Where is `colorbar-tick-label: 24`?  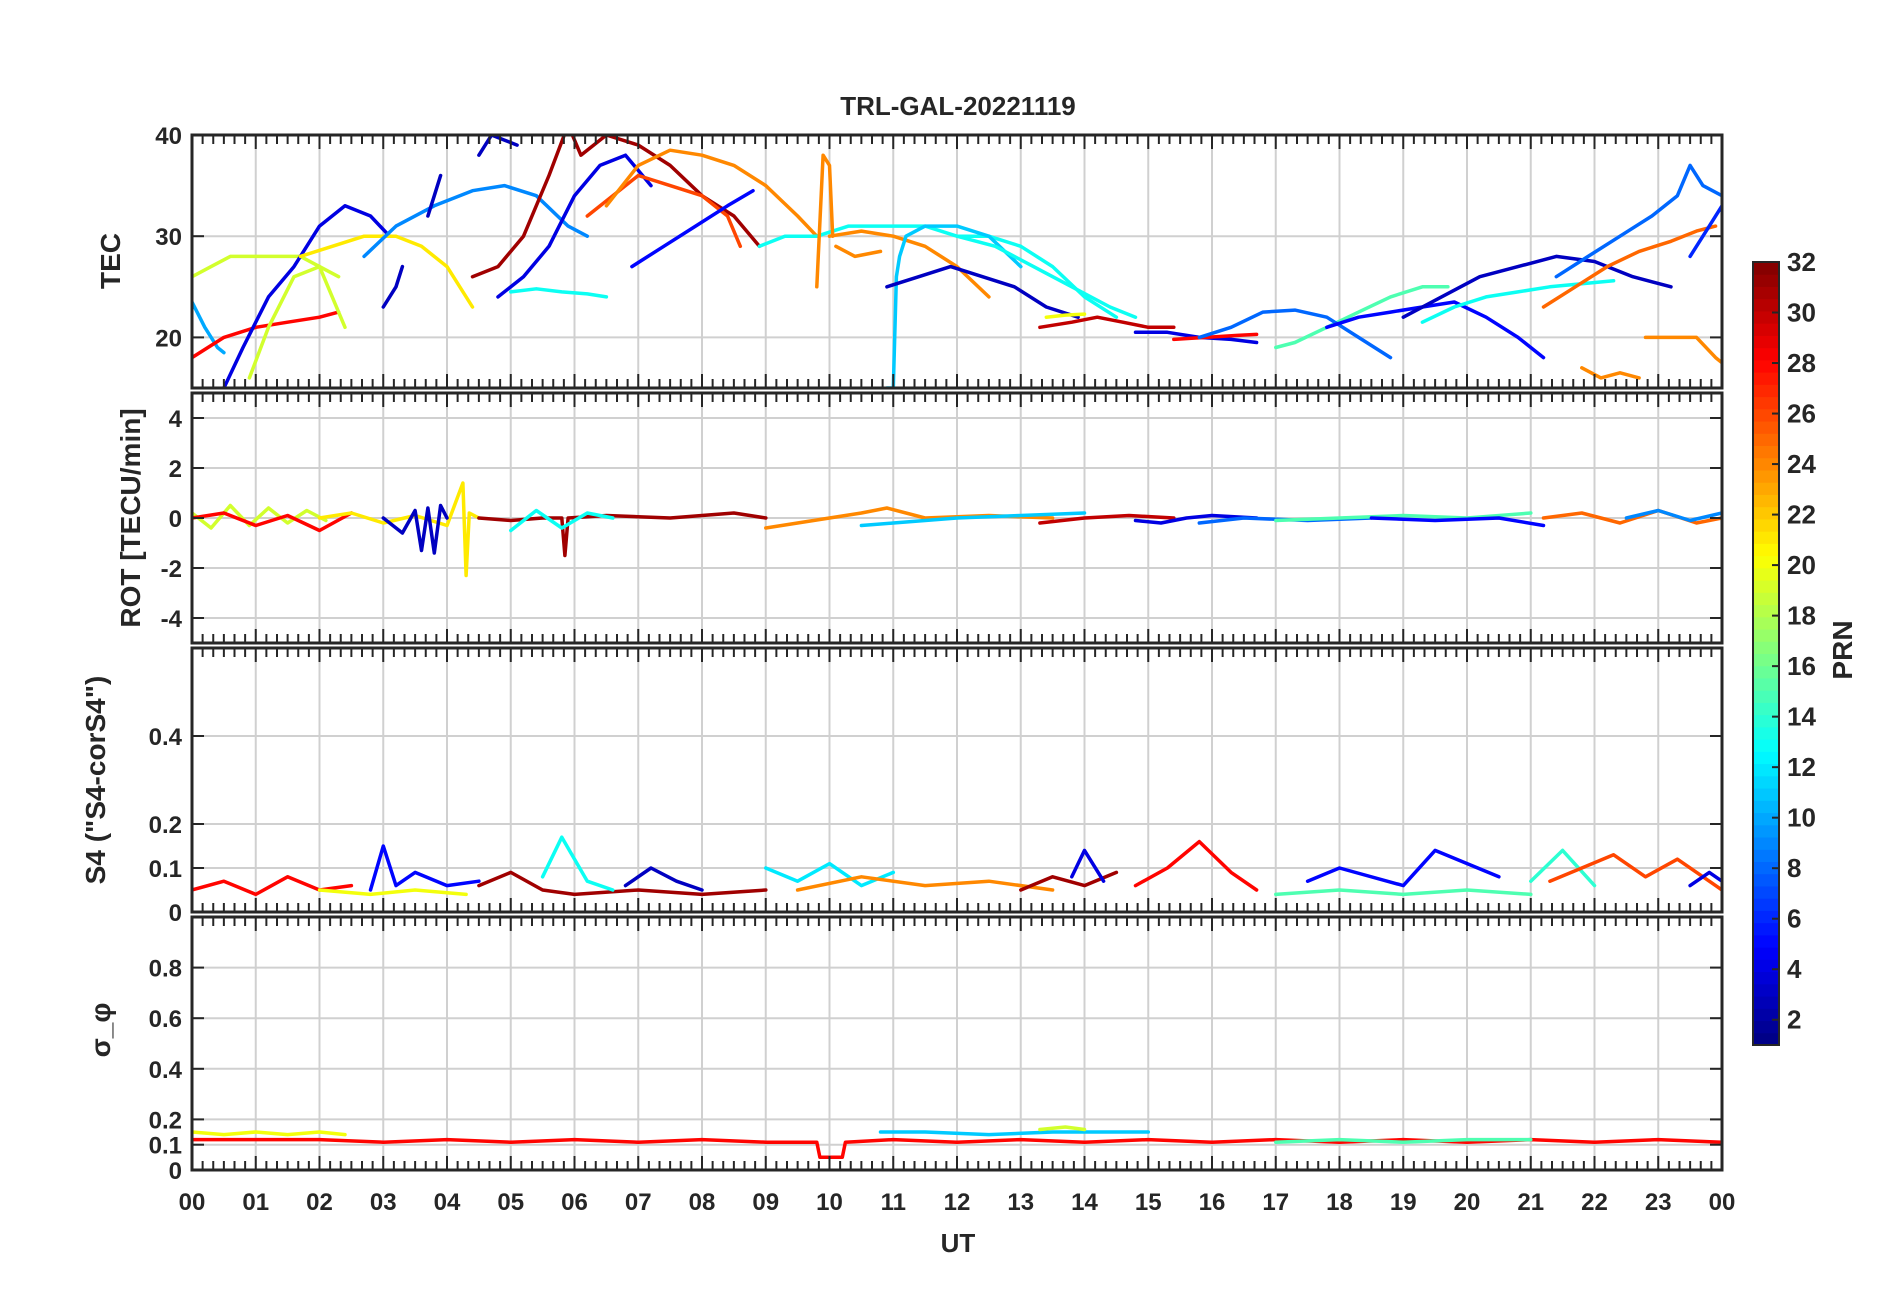 colorbar-tick-label: 24 is located at coordinates (1801, 464).